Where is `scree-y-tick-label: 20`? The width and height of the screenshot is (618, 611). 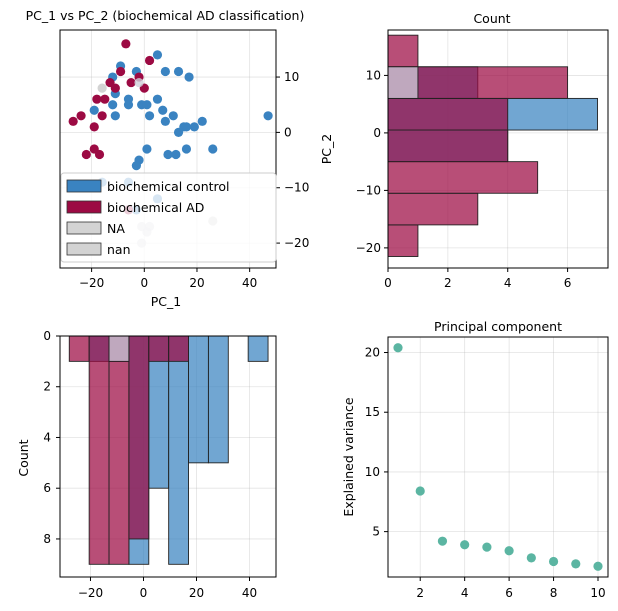 scree-y-tick-label: 20 is located at coordinates (372, 353).